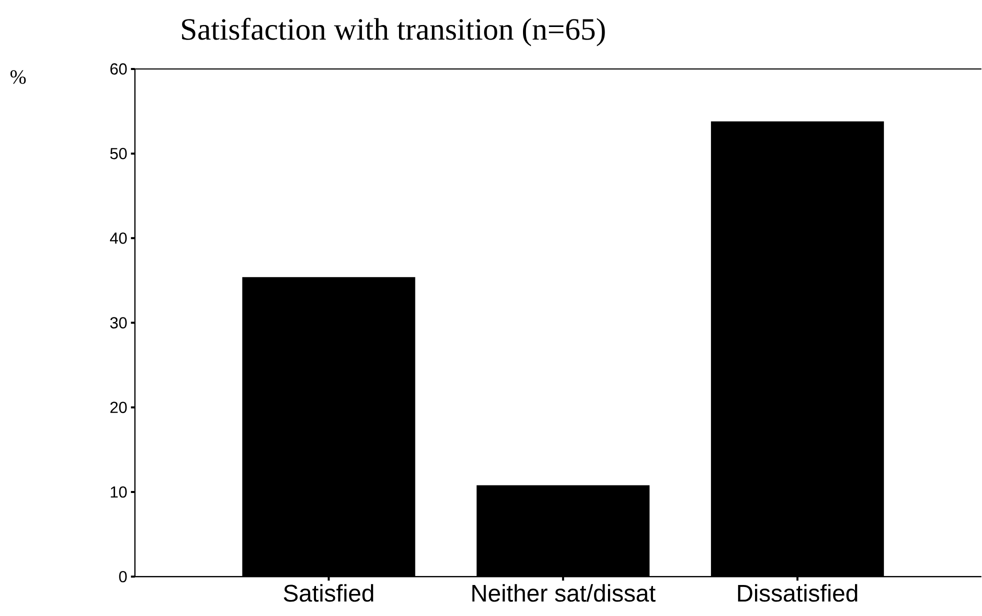 The height and width of the screenshot is (616, 982). Describe the element at coordinates (118, 492) in the screenshot. I see `y-tick-label: 10` at that location.